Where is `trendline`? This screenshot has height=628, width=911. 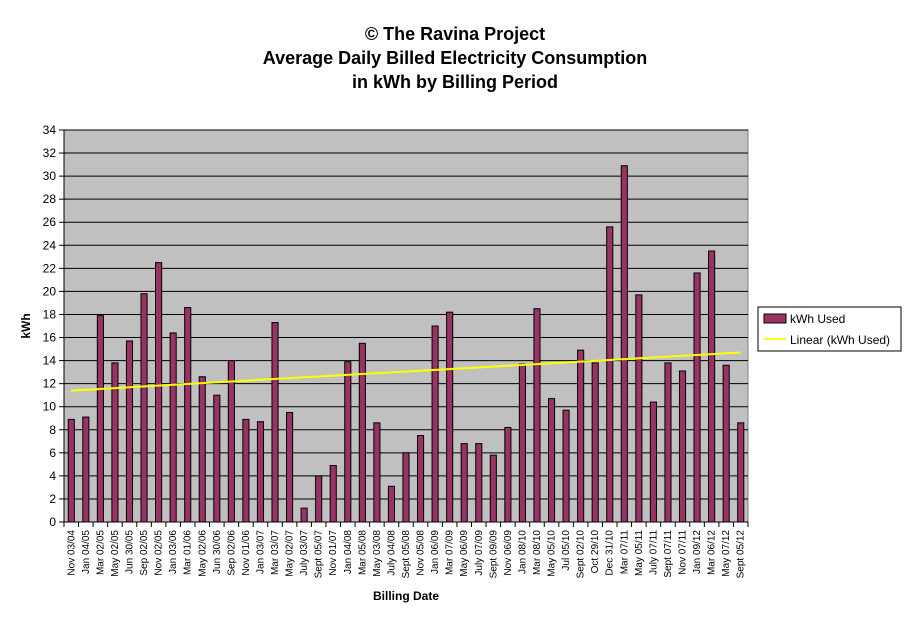 trendline is located at coordinates (406, 371).